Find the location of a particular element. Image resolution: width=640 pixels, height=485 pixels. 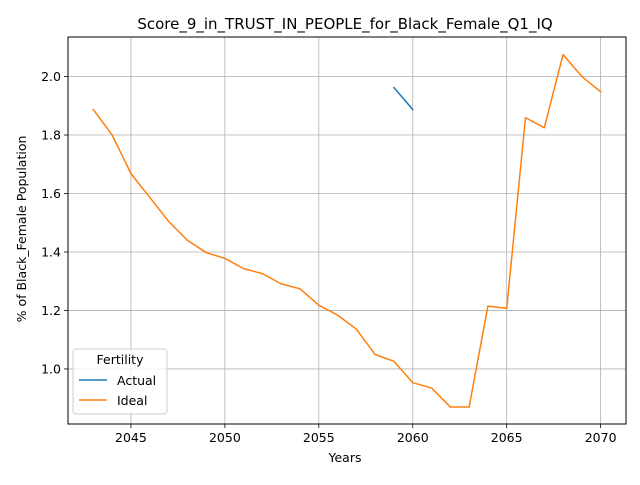

x-tick-label: 2045 is located at coordinates (131, 437).